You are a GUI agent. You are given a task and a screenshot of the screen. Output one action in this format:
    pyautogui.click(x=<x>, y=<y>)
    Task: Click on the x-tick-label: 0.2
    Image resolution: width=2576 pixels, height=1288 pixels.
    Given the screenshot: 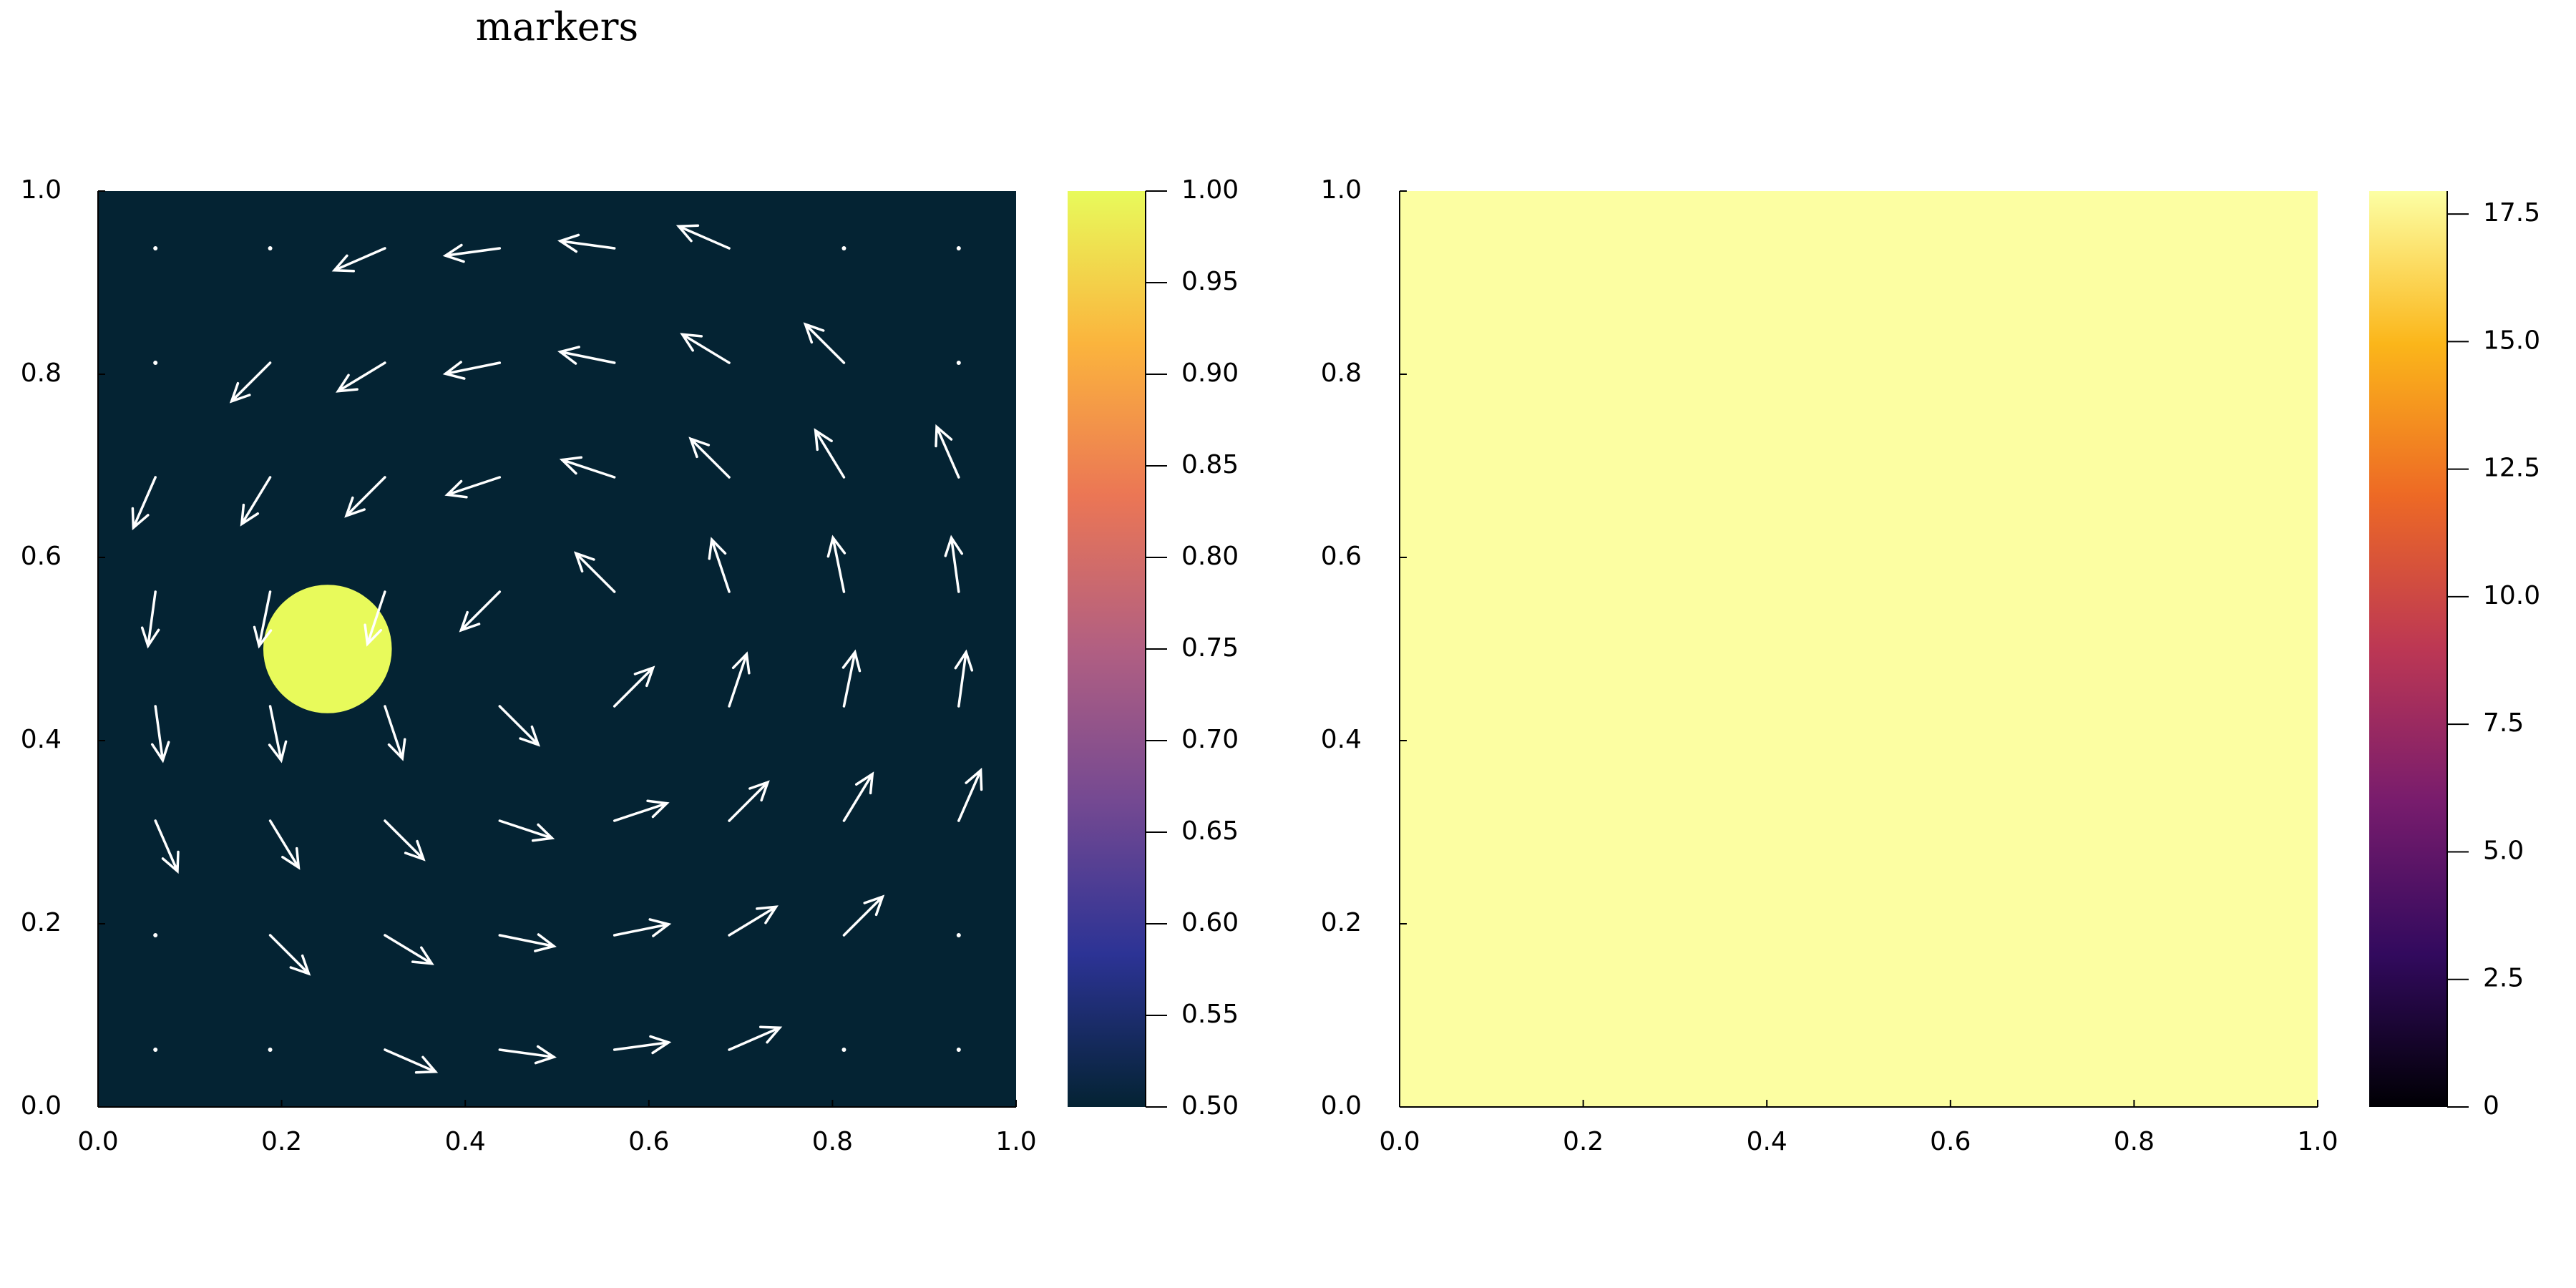 What is the action you would take?
    pyautogui.click(x=281, y=1141)
    